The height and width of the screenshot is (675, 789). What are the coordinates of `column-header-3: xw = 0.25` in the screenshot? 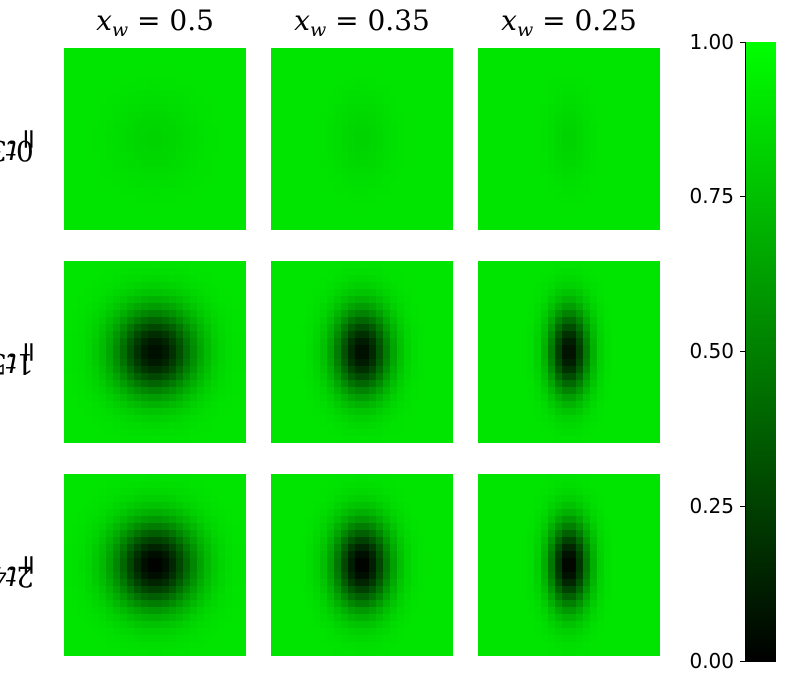 It's located at (569, 22).